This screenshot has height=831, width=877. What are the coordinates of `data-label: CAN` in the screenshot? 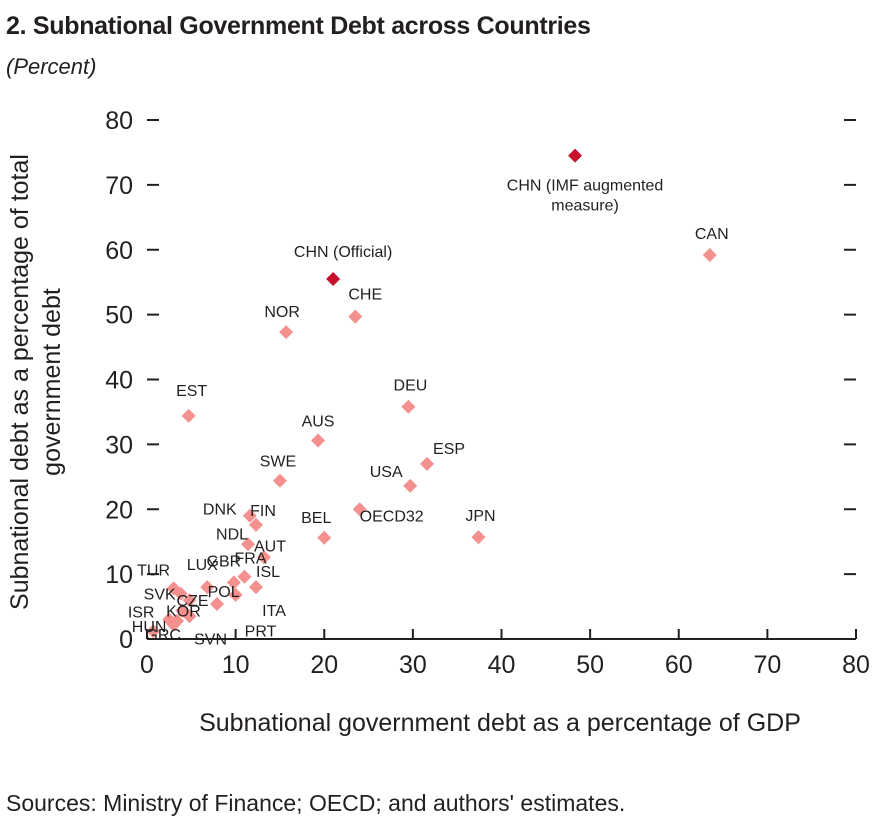 It's located at (712, 234).